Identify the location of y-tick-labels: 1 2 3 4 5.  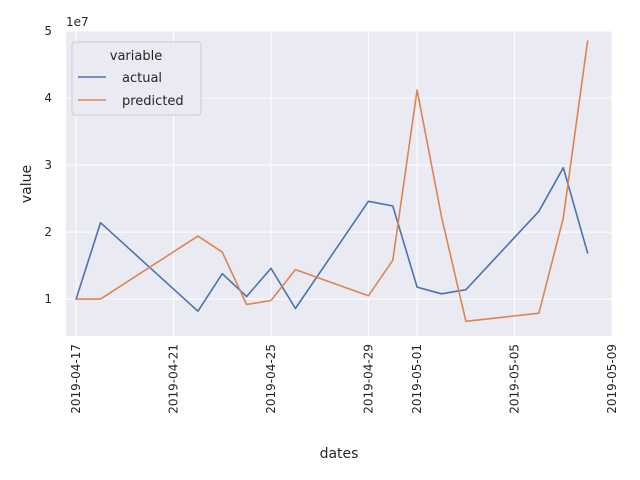
(48, 165).